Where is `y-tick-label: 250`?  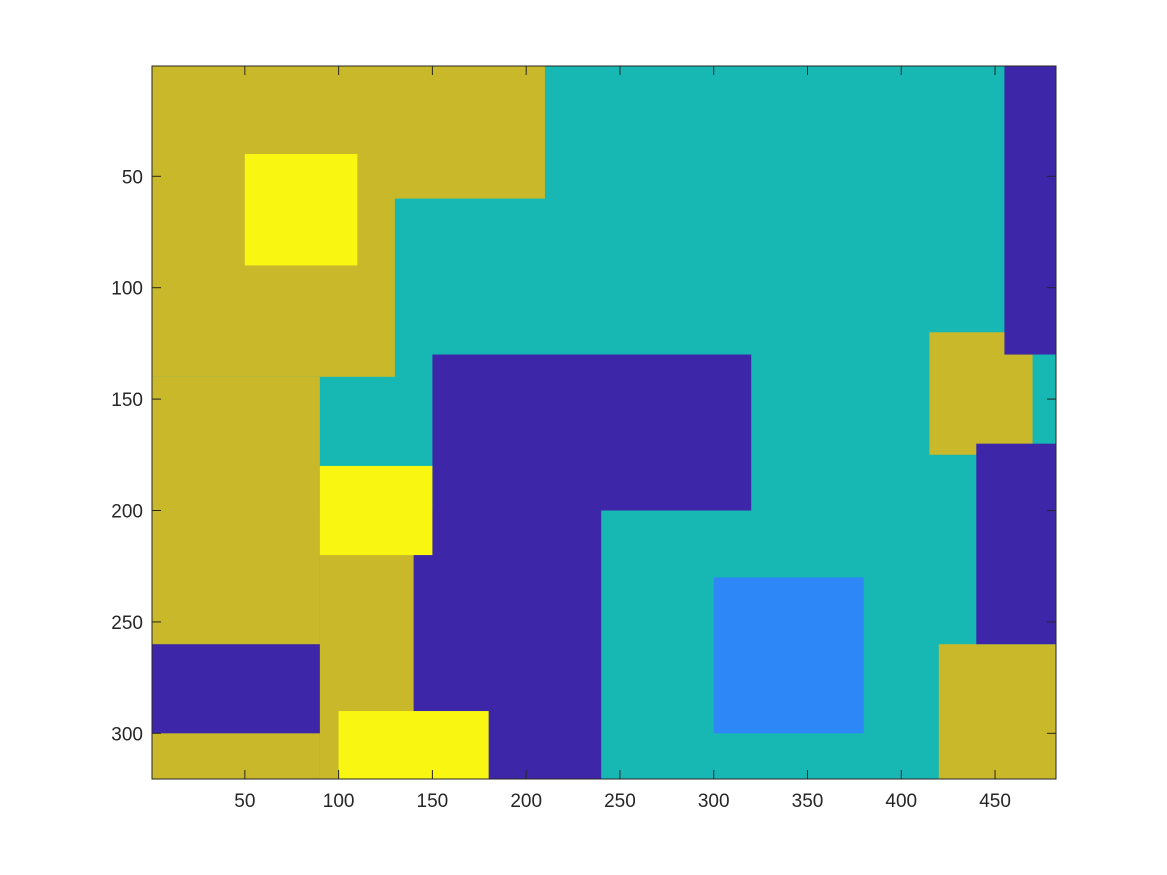
y-tick-label: 250 is located at coordinates (127, 623).